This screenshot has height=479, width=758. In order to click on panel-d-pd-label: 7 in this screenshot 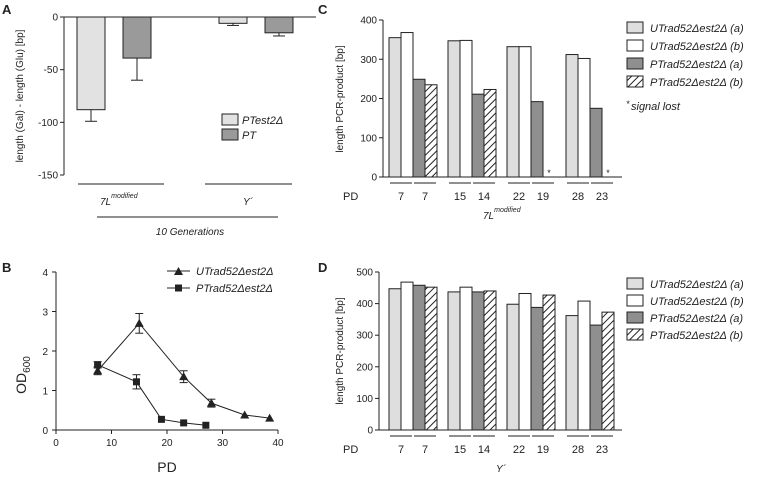, I will do `click(425, 450)`.